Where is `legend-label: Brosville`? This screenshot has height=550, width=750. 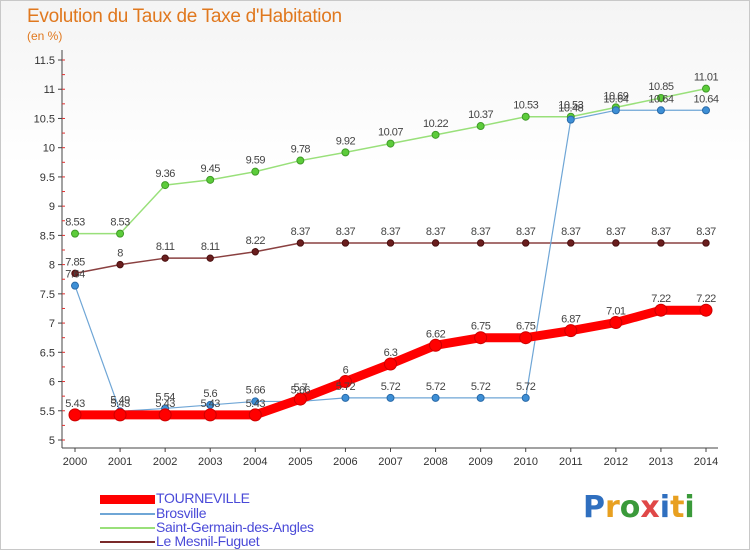 legend-label: Brosville is located at coordinates (181, 513).